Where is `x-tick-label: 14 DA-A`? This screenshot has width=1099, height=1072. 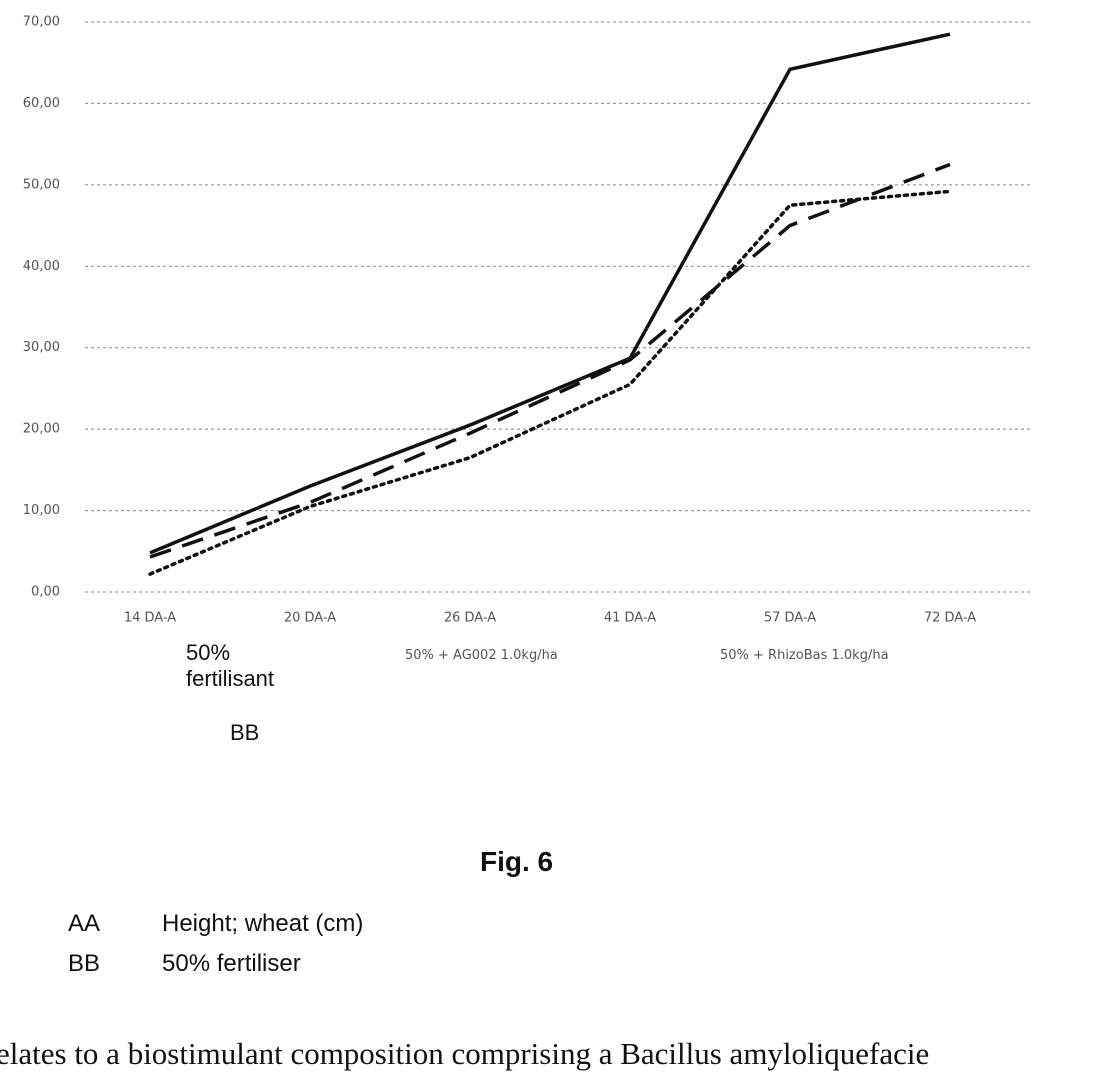
x-tick-label: 14 DA-A is located at coordinates (150, 618).